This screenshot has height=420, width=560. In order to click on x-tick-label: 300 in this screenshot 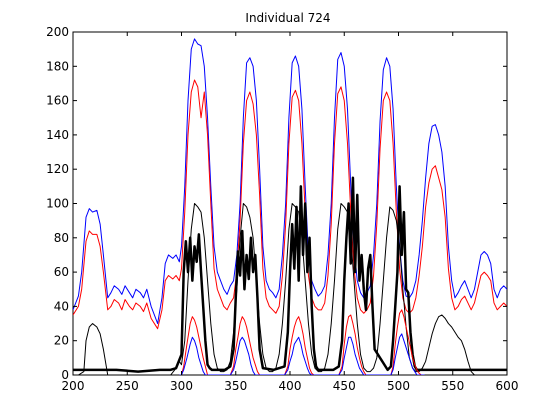, I will do `click(181, 386)`.